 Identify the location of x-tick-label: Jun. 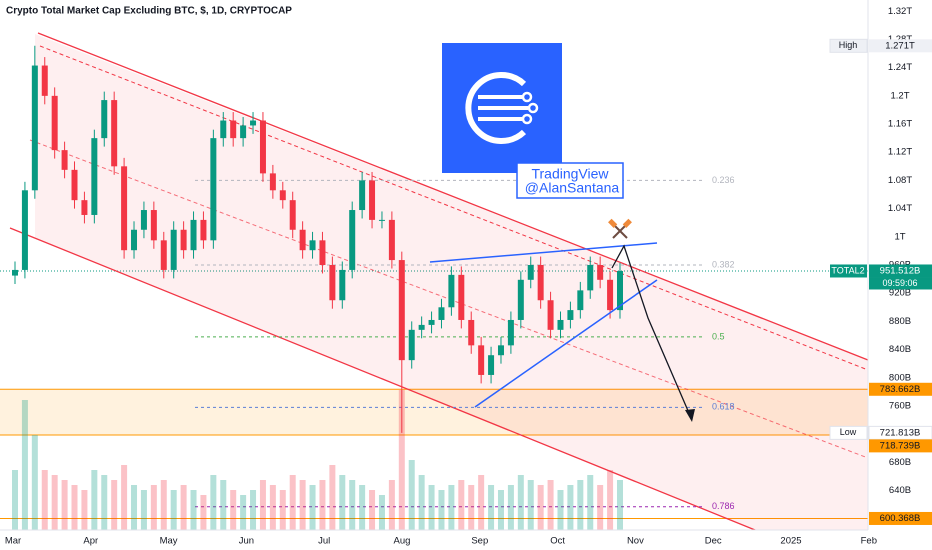
(246, 541).